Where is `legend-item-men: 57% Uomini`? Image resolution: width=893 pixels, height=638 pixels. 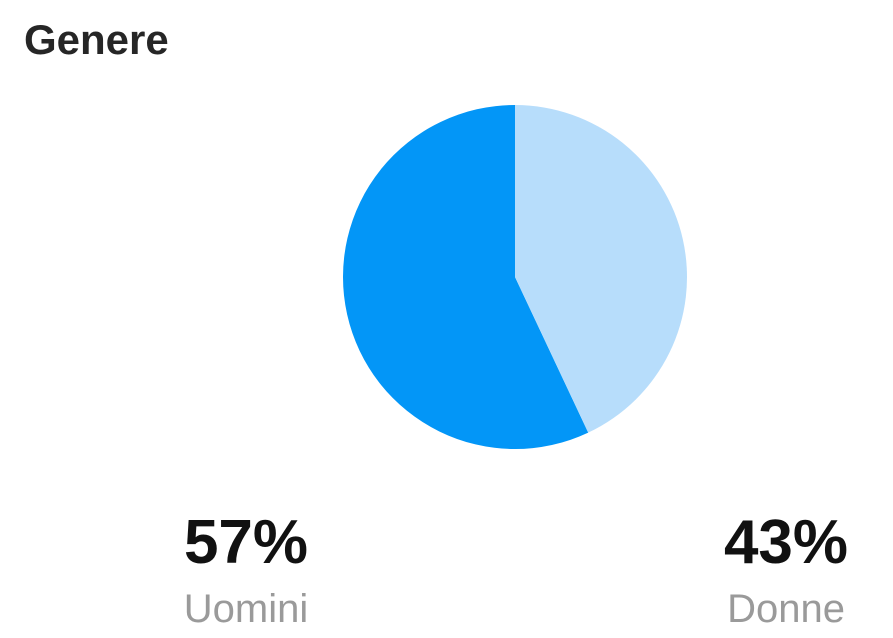
legend-item-men: 57% Uomini is located at coordinates (246, 571).